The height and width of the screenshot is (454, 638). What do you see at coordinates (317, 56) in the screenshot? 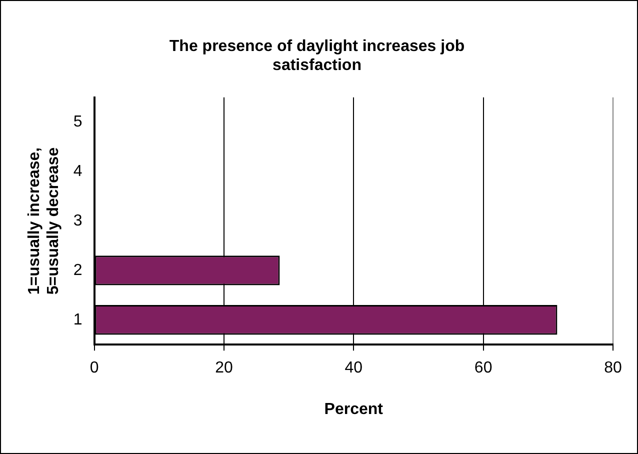
I see `chart-title: The presence of daylight increases job satisfaction` at bounding box center [317, 56].